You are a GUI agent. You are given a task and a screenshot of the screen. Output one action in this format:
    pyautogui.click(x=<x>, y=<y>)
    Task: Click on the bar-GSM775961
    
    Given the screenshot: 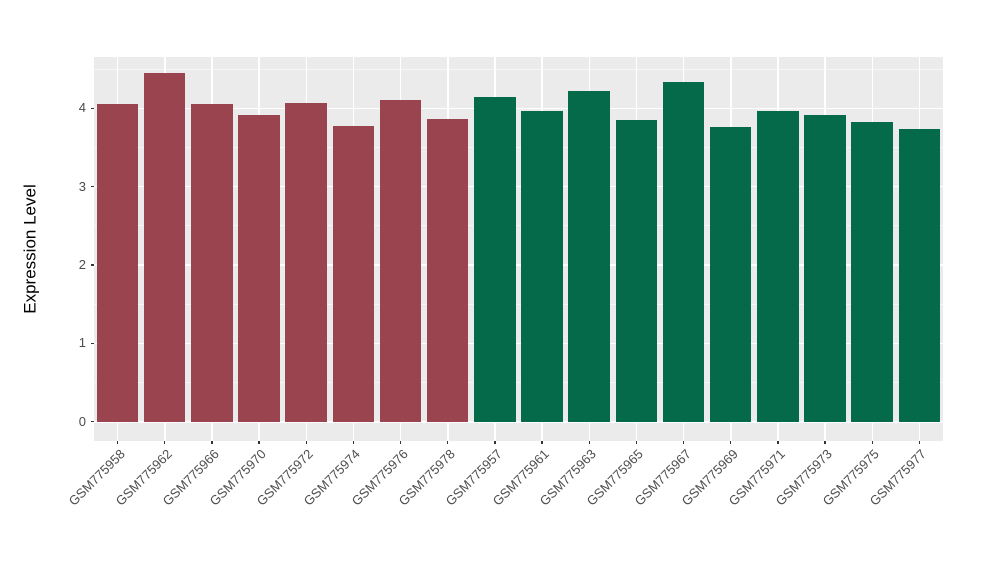 What is the action you would take?
    pyautogui.click(x=542, y=266)
    